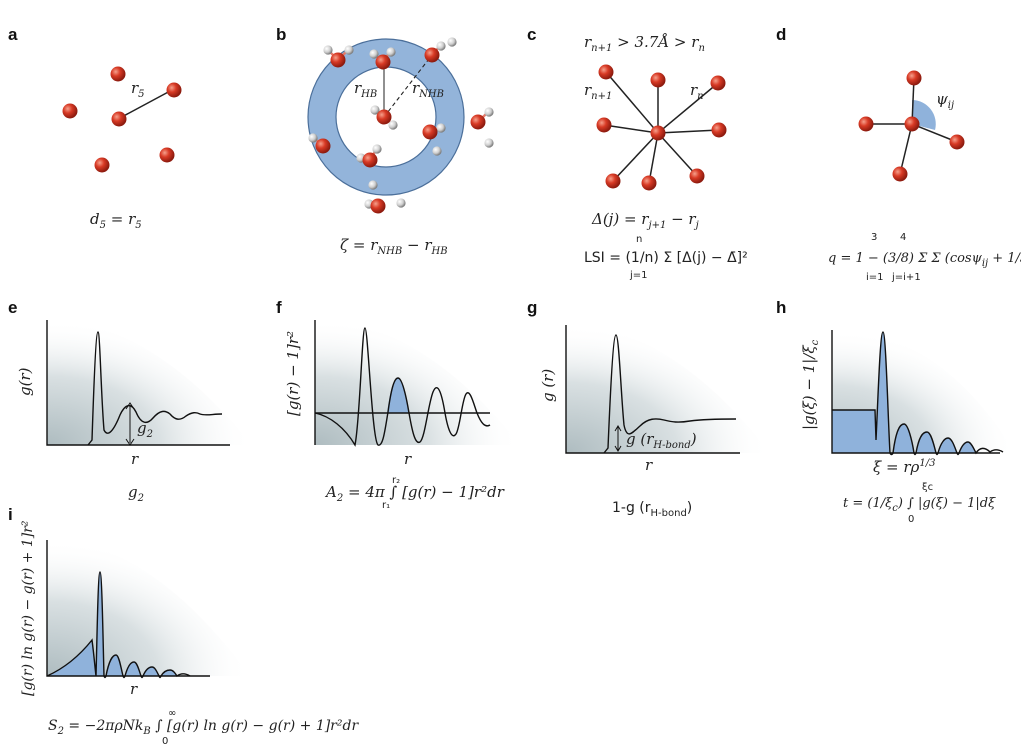 Image resolution: width=1021 pixels, height=750 pixels. What do you see at coordinates (904, 467) in the screenshot?
I see `x-axis-label-h: ξ = rρ1/3` at bounding box center [904, 467].